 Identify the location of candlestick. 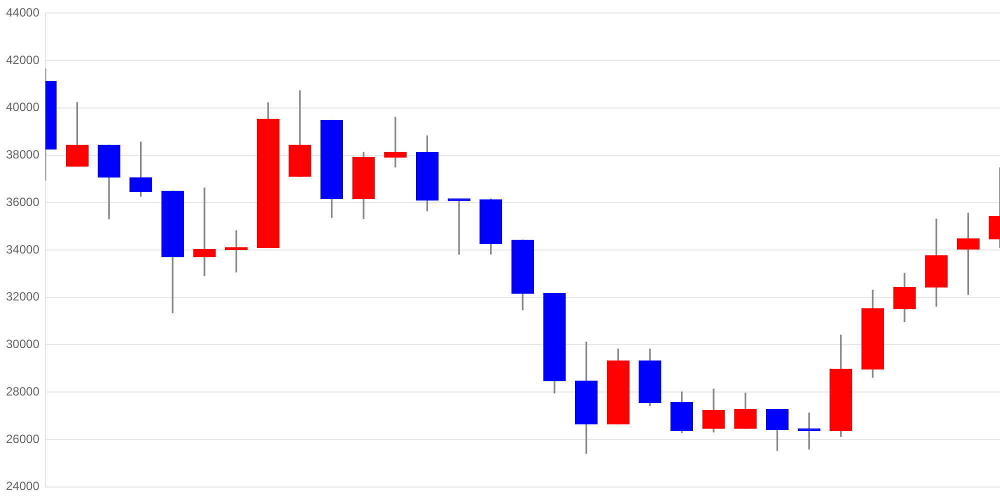
(204, 232).